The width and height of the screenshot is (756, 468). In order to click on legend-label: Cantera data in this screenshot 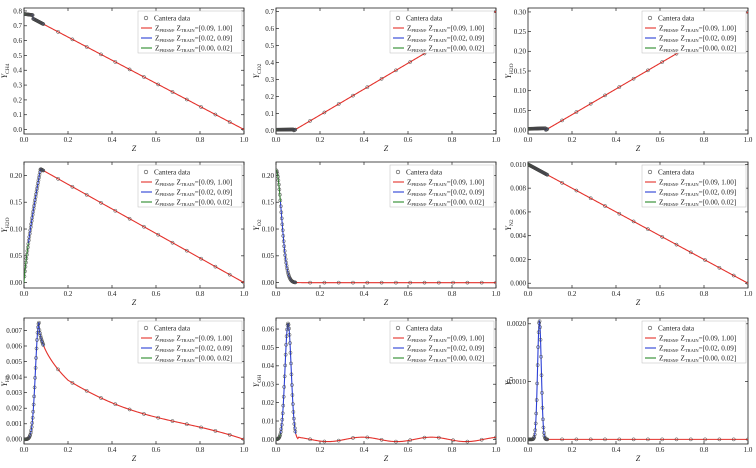, I will do `click(172, 19)`.